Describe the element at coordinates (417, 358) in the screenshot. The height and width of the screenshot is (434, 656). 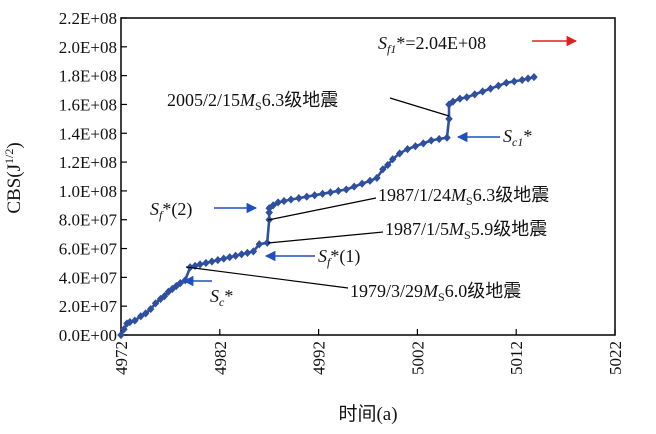
I see `x-tick-label: 5002` at that location.